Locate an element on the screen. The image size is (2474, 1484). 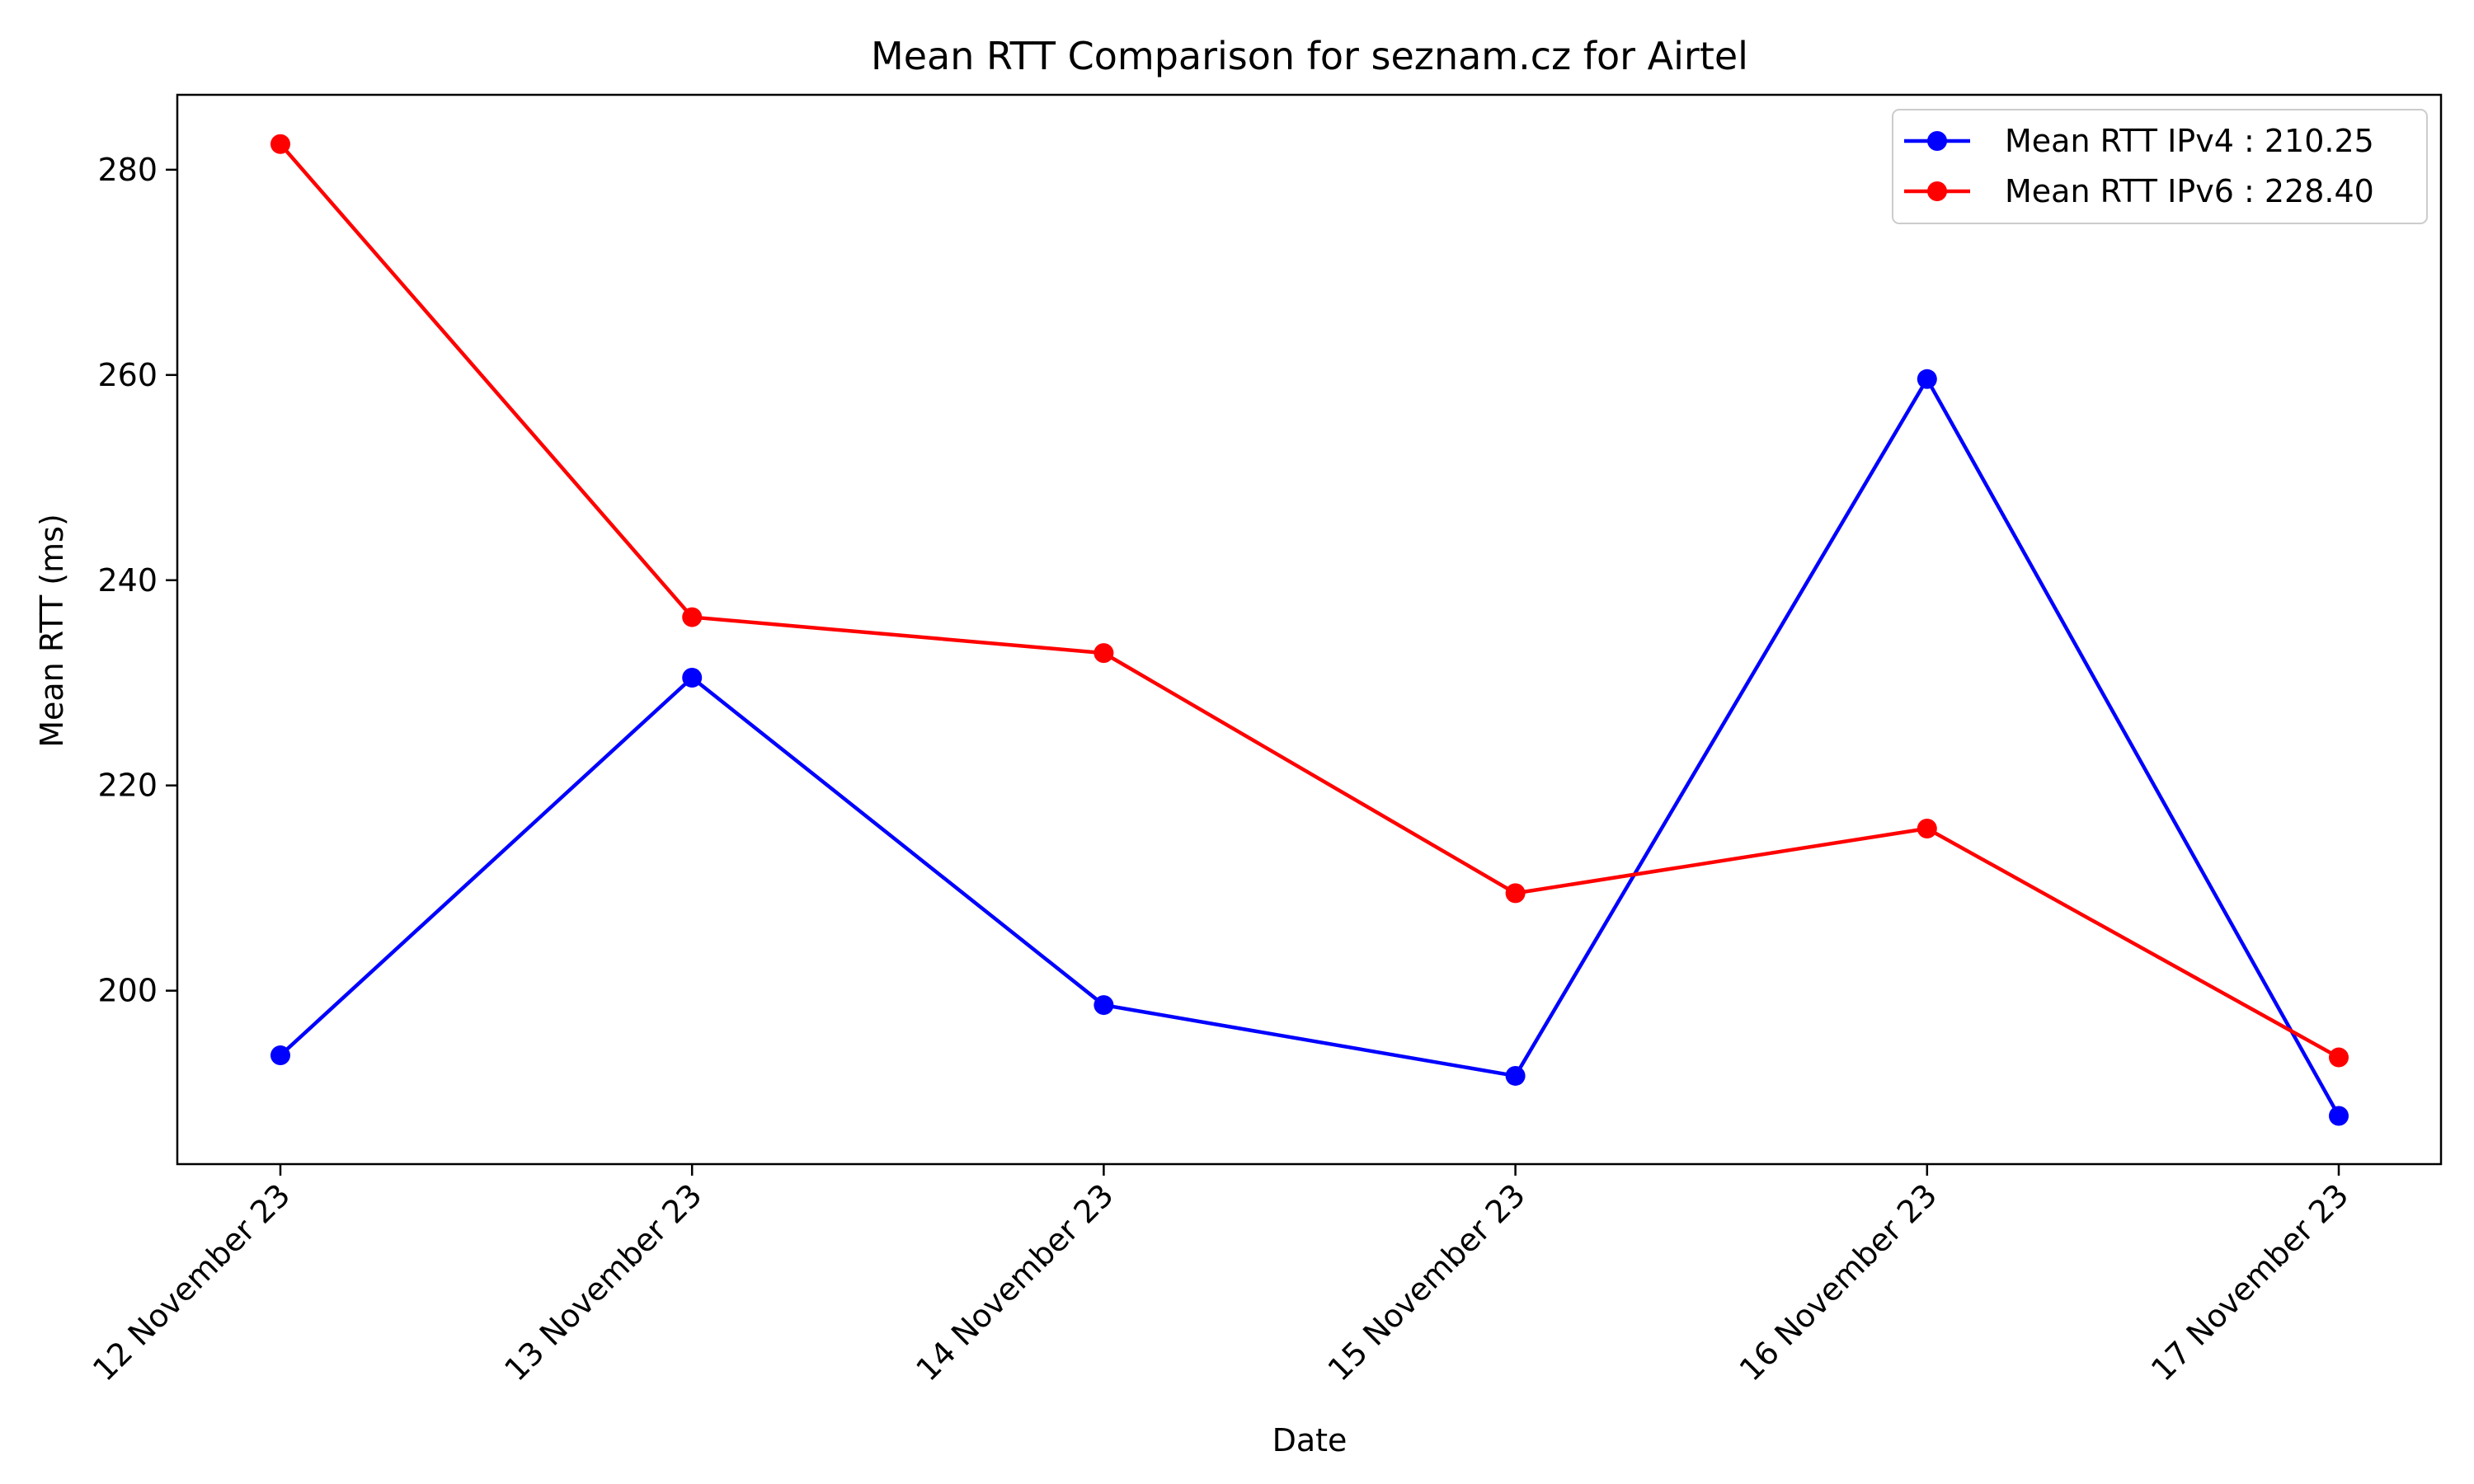
legend-item: Mean RTT IPv4 : 210.25 is located at coordinates (2139, 141).